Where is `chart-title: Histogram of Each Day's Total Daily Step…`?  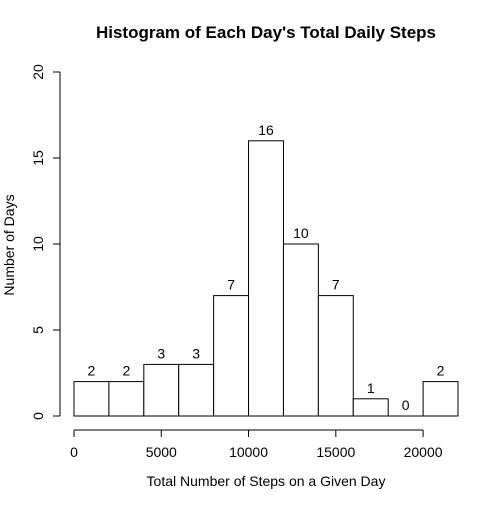
chart-title: Histogram of Each Day's Total Daily Step… is located at coordinates (266, 32).